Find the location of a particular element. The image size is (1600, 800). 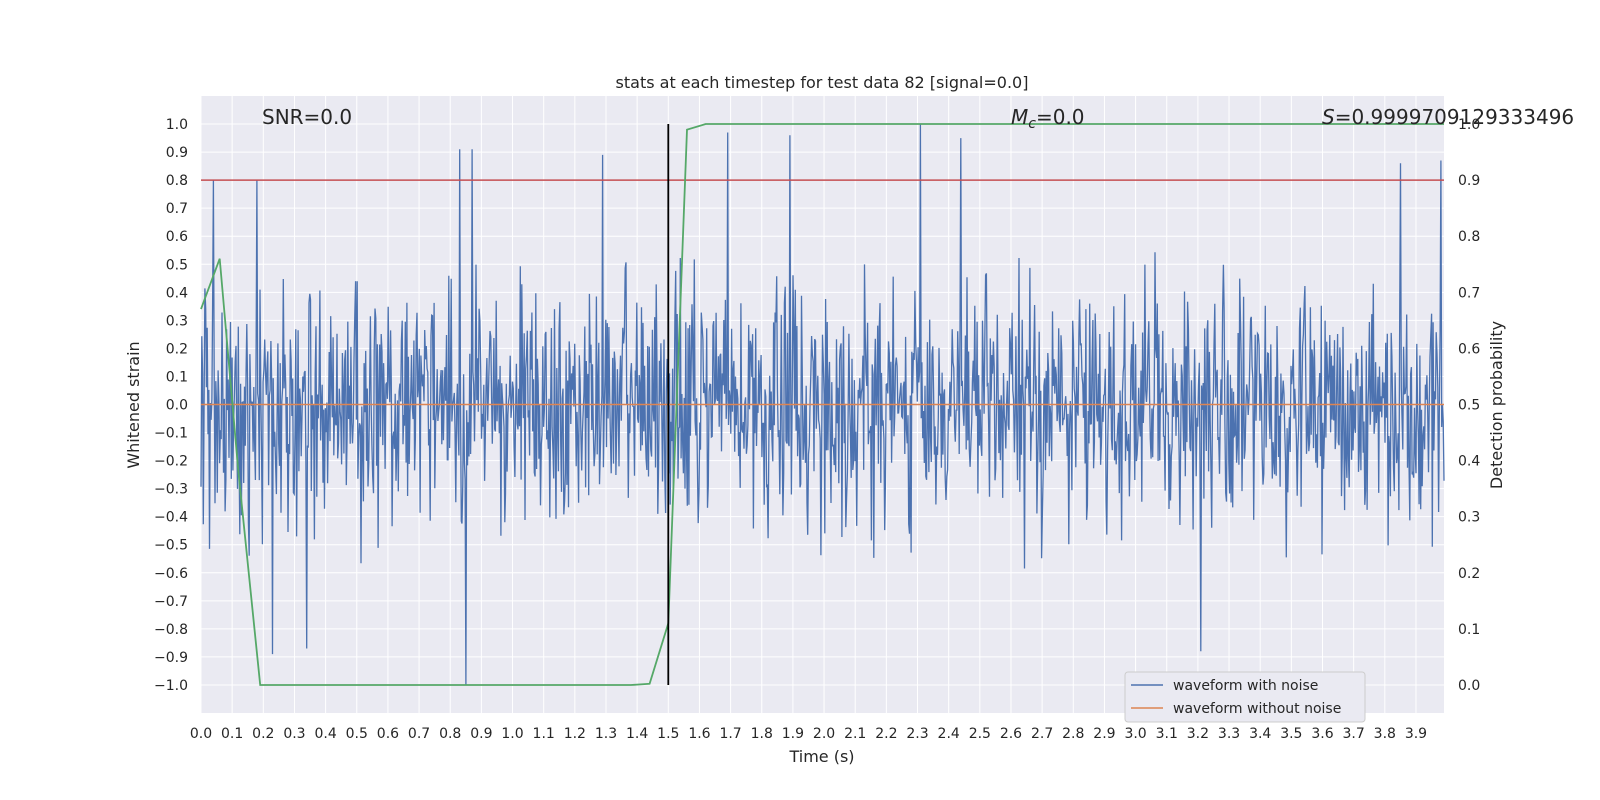

x-tick-label: 1.1 is located at coordinates (544, 734).